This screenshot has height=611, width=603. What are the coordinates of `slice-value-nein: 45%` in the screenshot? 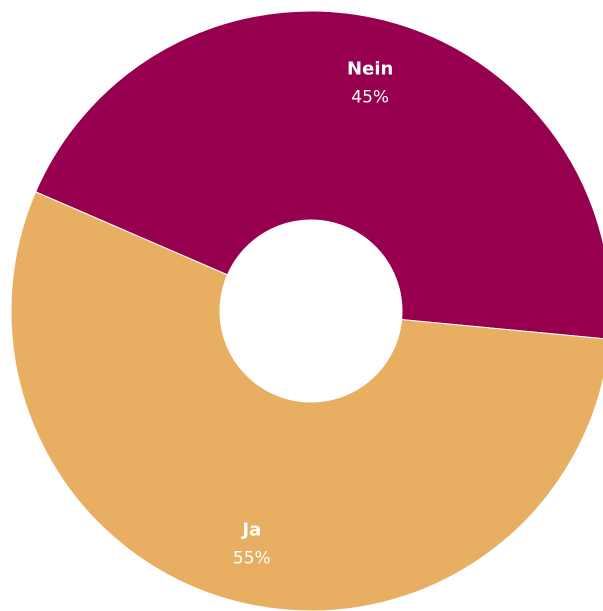 It's located at (370, 97).